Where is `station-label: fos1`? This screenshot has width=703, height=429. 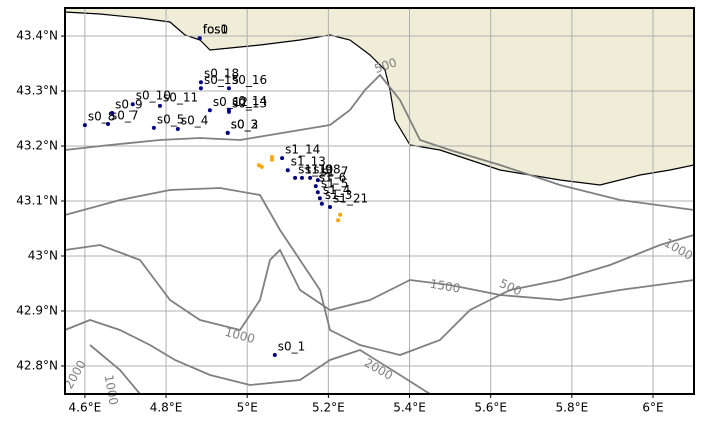 station-label: fos1 is located at coordinates (215, 30).